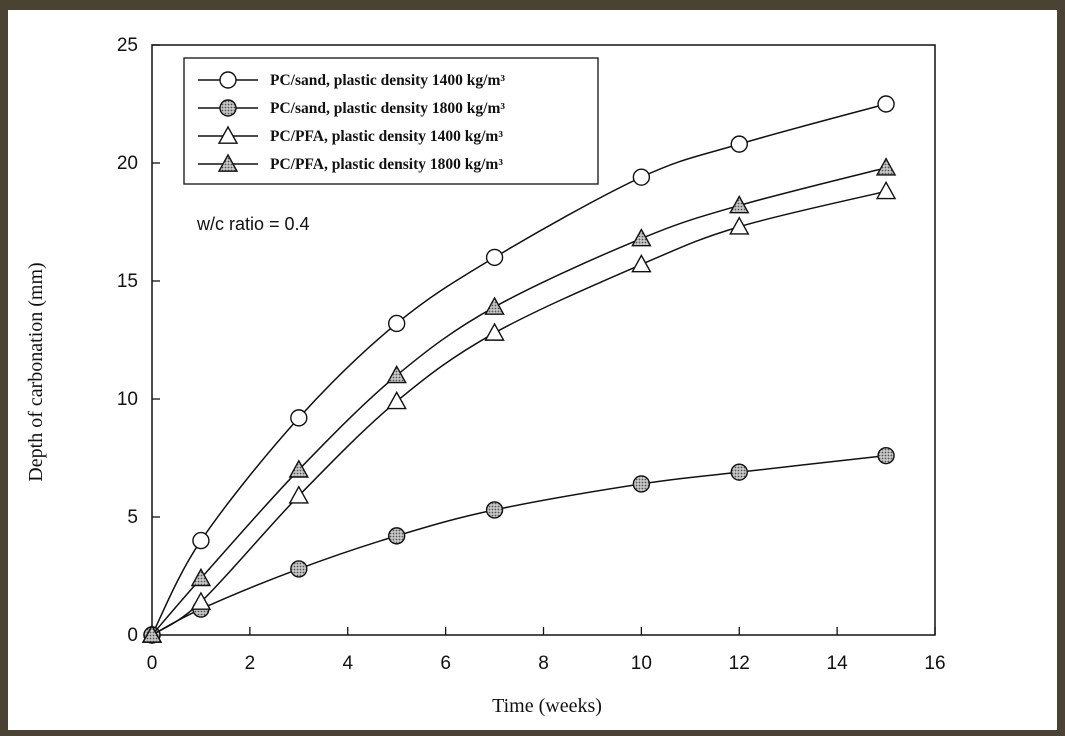 The width and height of the screenshot is (1065, 736). Describe the element at coordinates (132, 517) in the screenshot. I see `y-tick-label: 5` at that location.